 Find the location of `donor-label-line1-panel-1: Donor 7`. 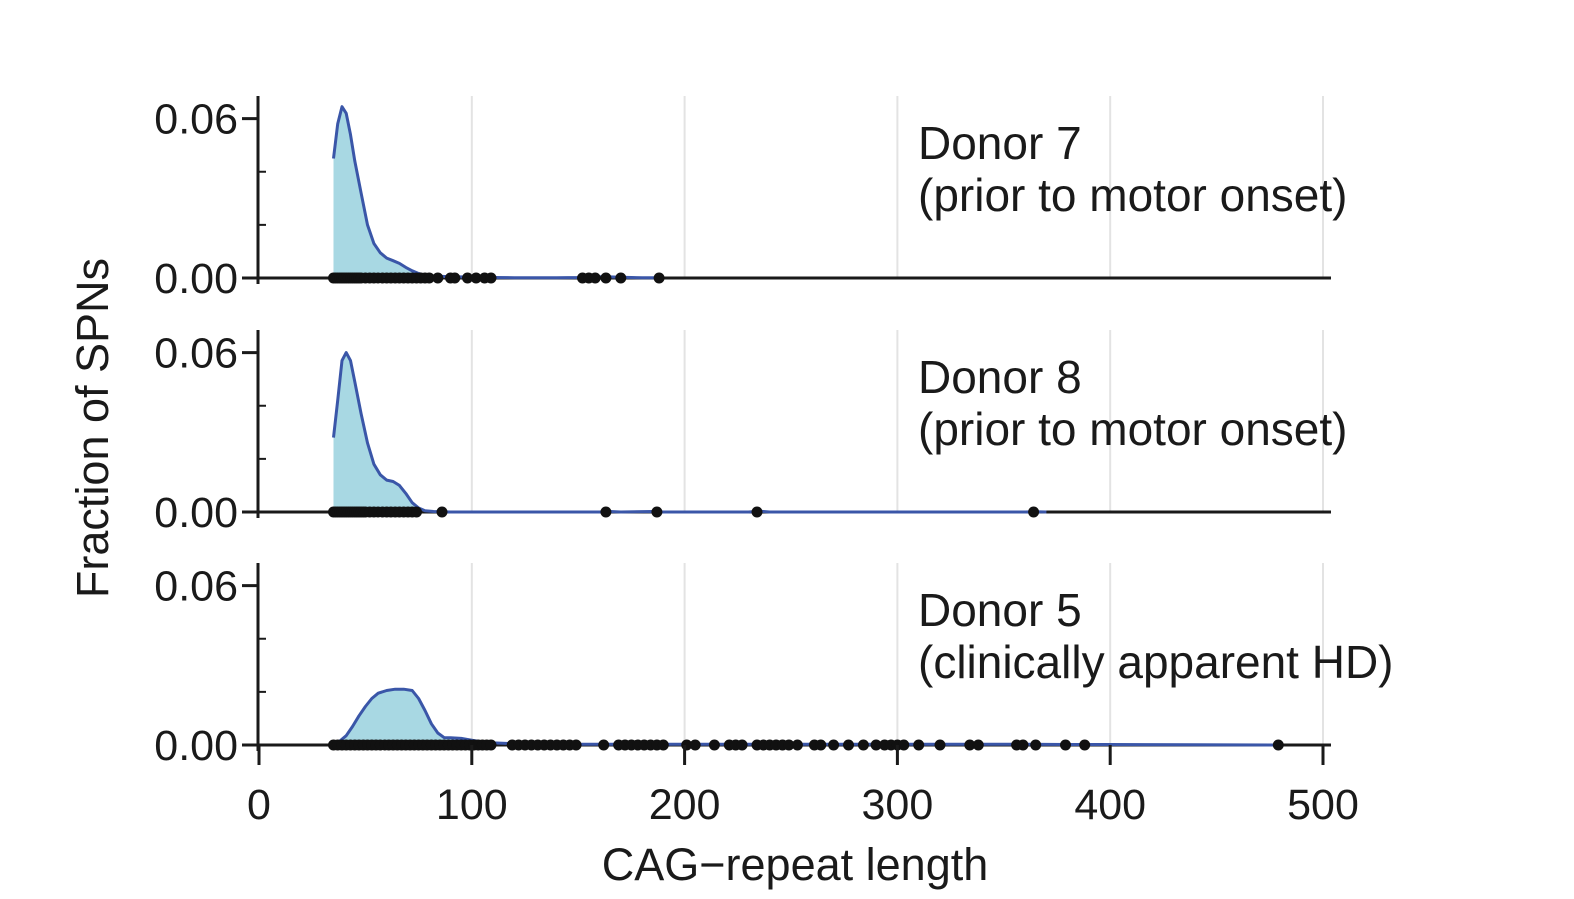

donor-label-line1-panel-1: Donor 7 is located at coordinates (1000, 143).